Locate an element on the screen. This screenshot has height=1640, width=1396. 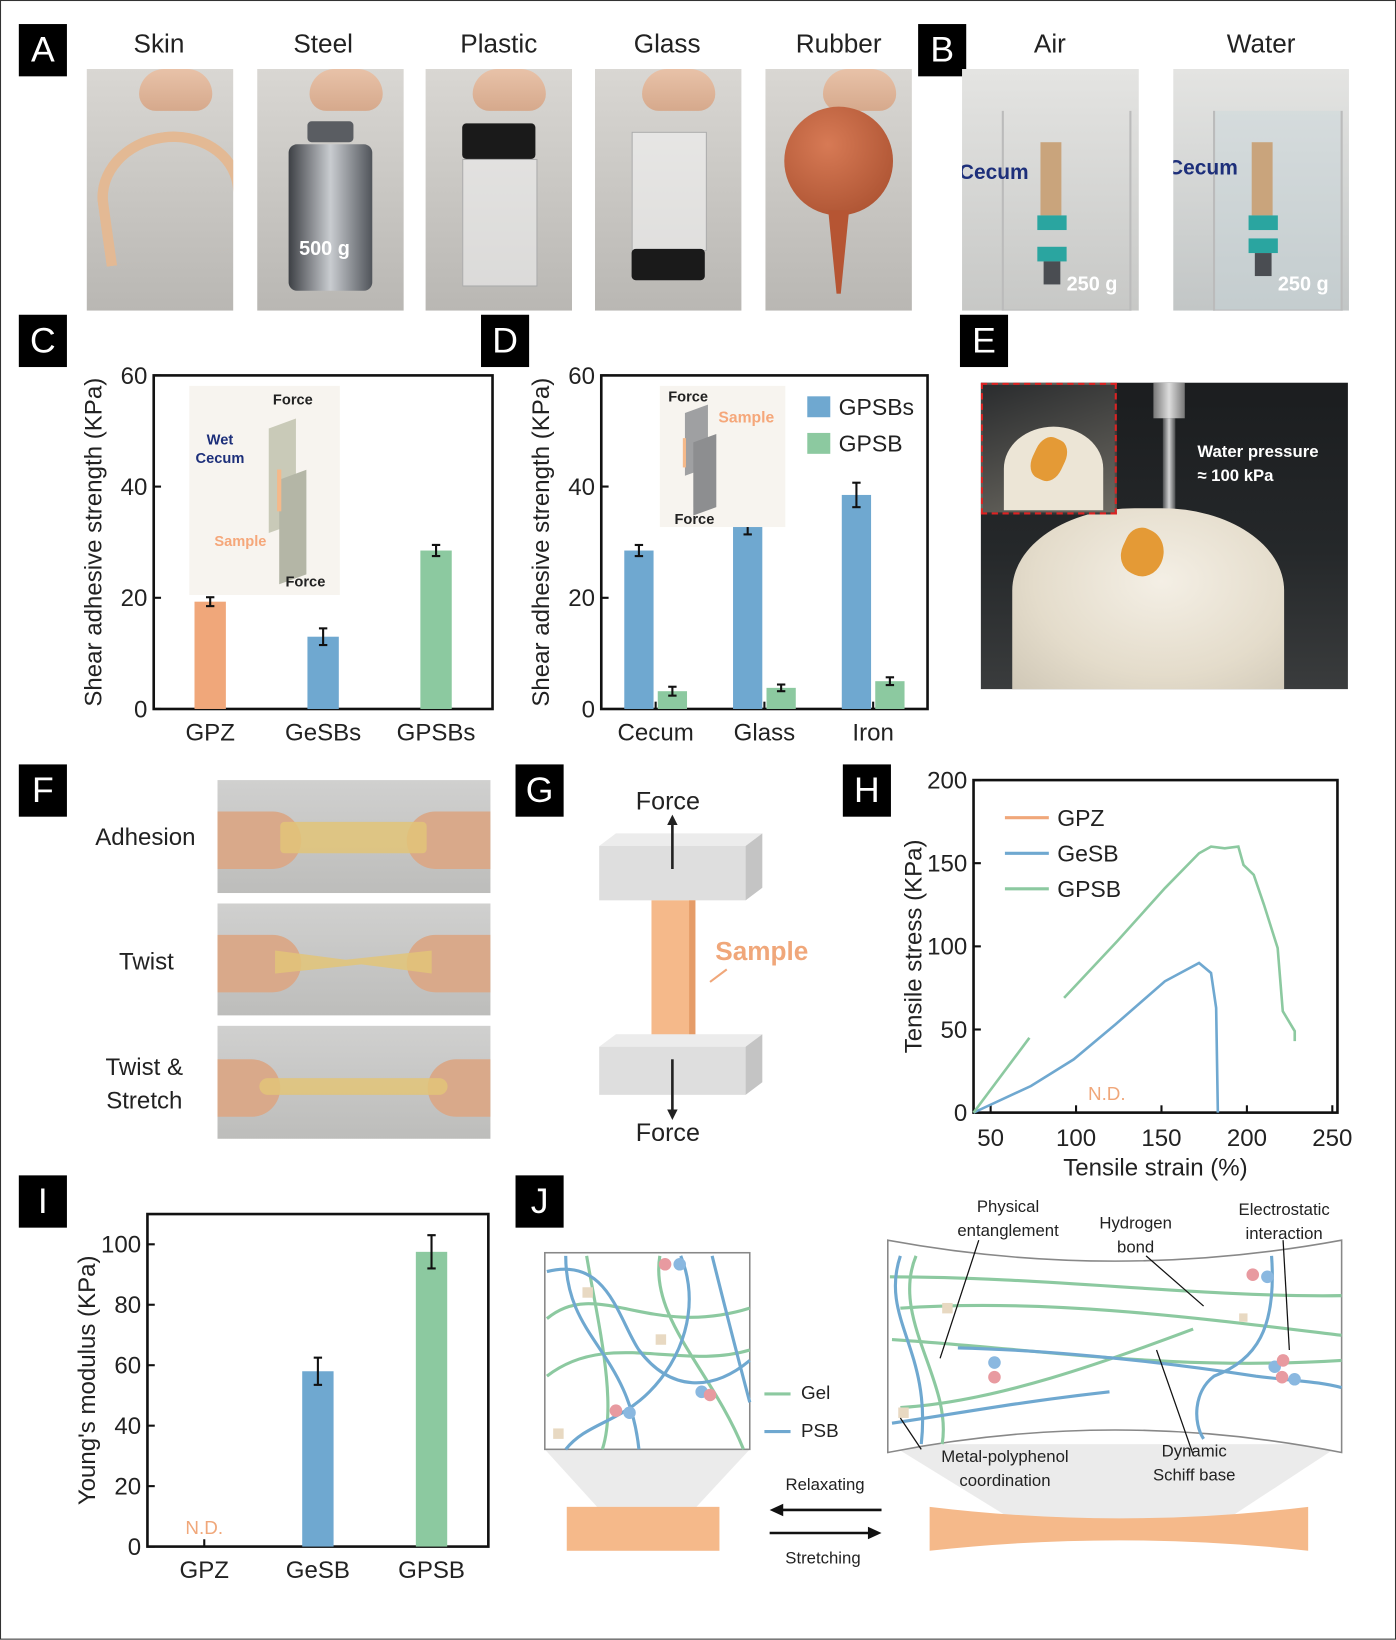
material-title-plastic: Plastic is located at coordinates (499, 44).